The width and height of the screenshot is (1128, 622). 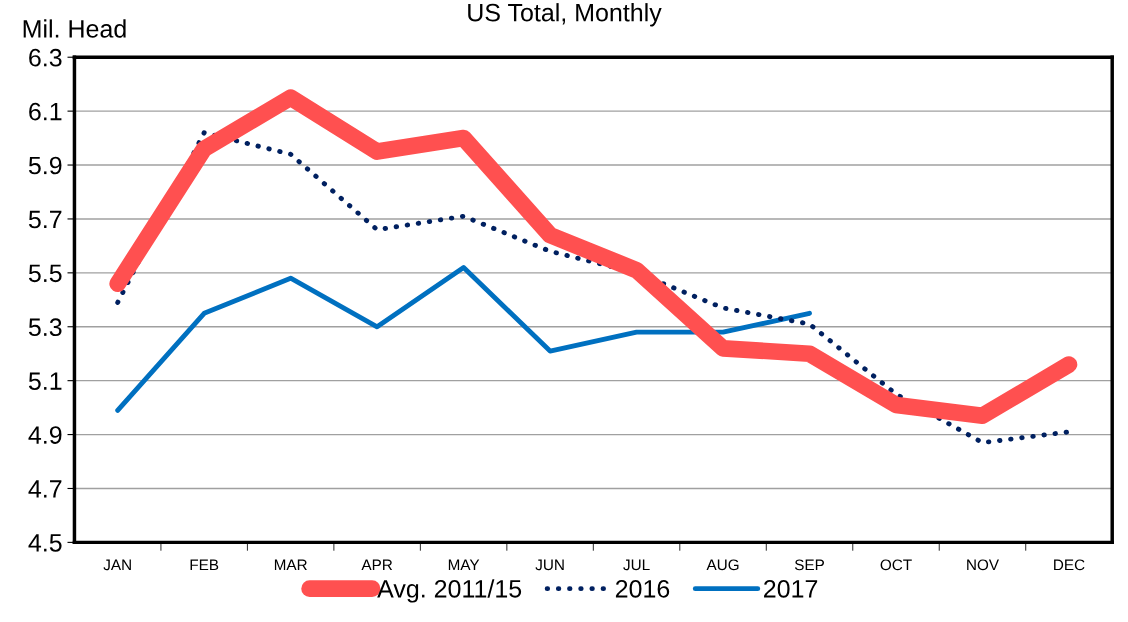 I want to click on x-tick-label: OCT, so click(x=896, y=565).